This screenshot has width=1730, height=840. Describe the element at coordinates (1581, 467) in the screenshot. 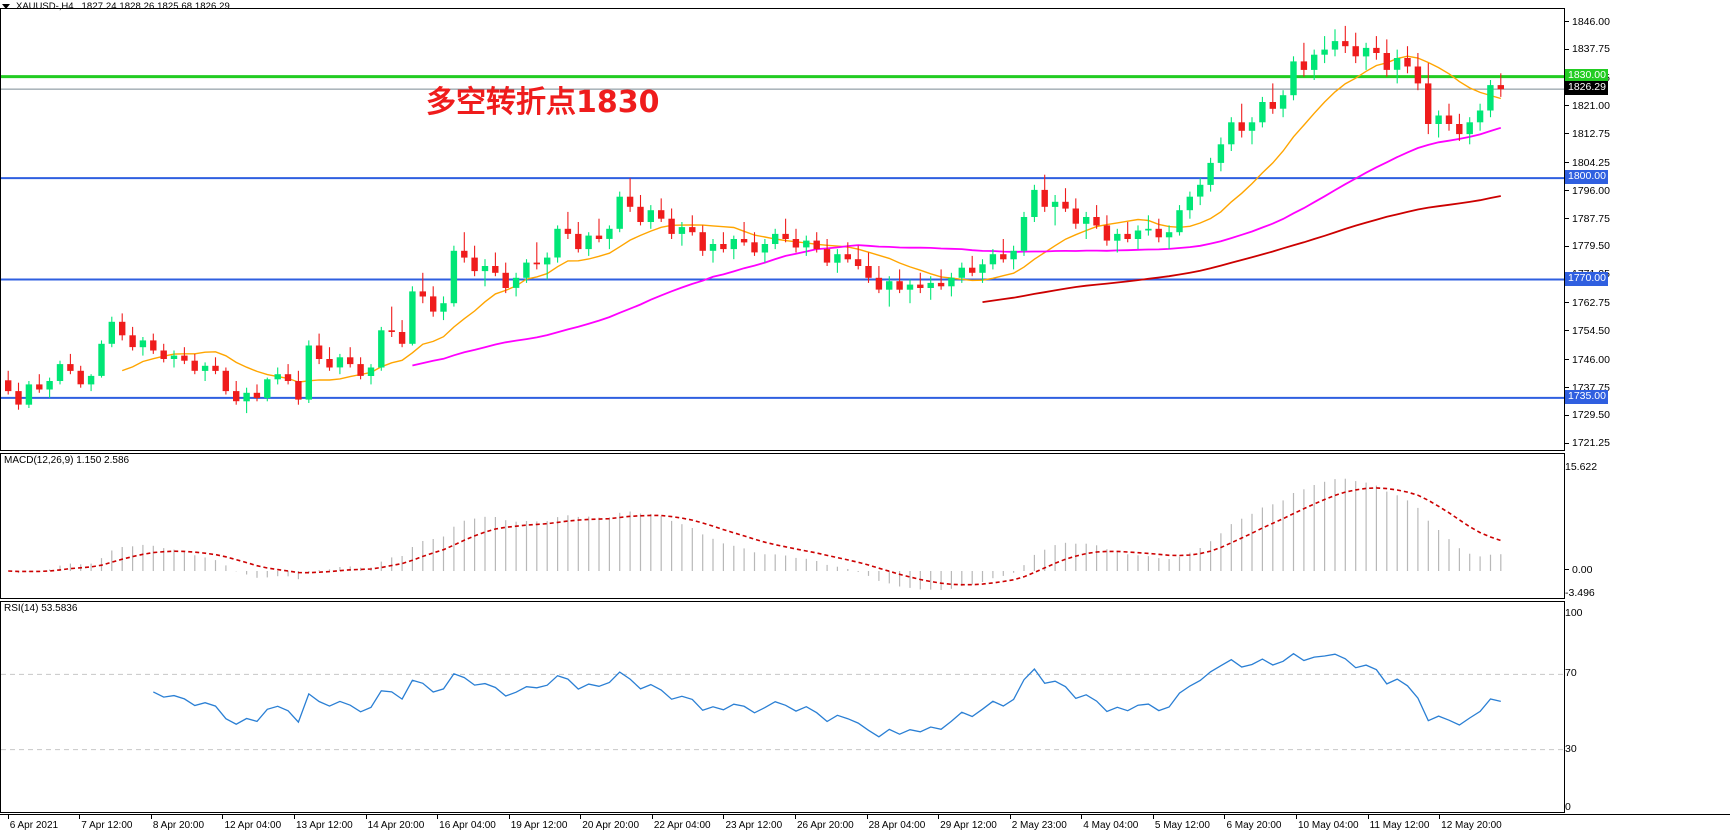

I see `macd-tick: 15.622` at that location.